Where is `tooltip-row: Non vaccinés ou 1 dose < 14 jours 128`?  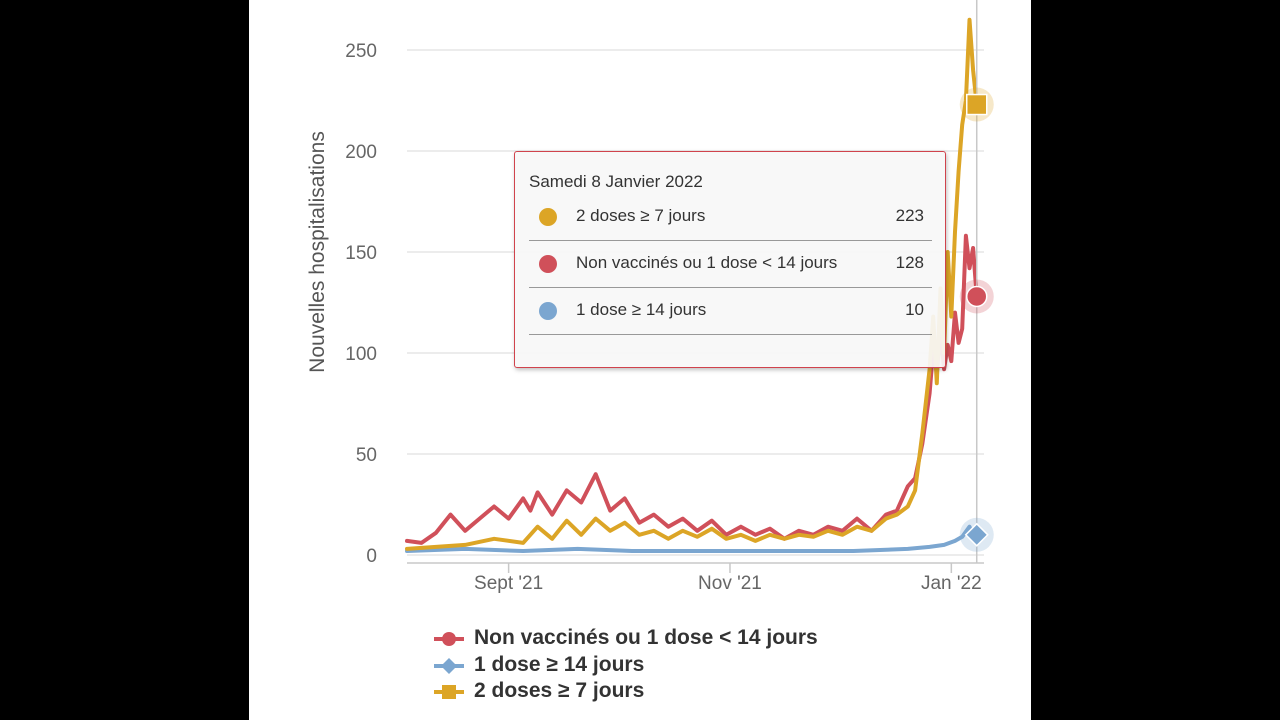
tooltip-row: Non vaccinés ou 1 dose < 14 jours 128 is located at coordinates (730, 264).